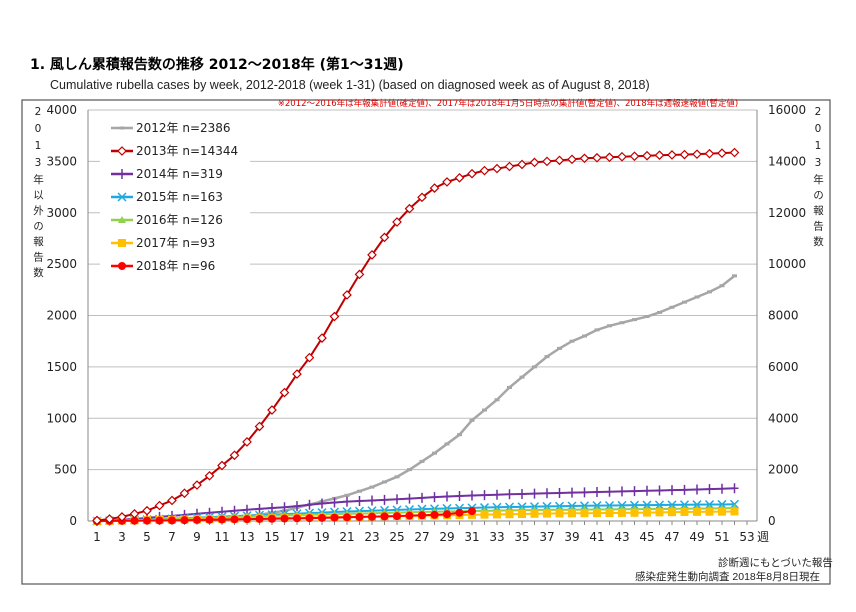 This screenshot has height=612, width=856. Describe the element at coordinates (172, 537) in the screenshot. I see `x-tick-label: 7` at that location.